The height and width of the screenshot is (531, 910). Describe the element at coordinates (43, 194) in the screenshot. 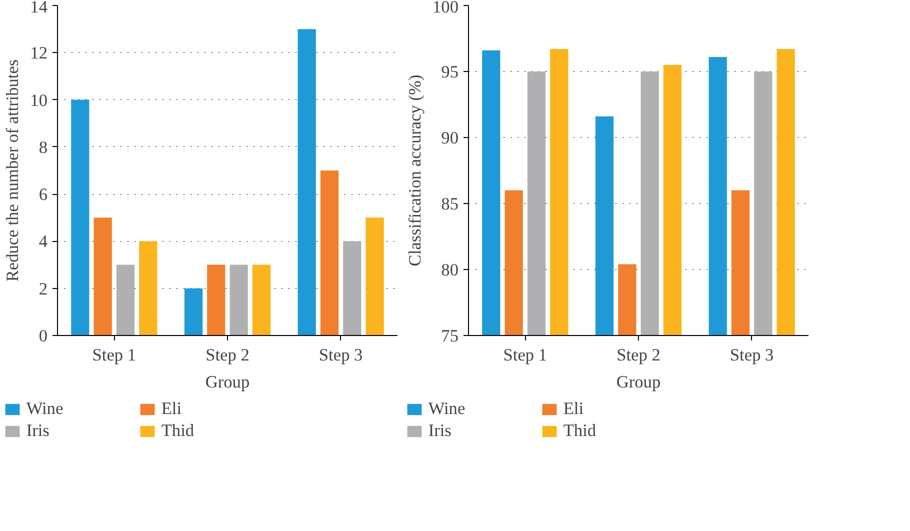

I see `y-tick-label: 6` at that location.